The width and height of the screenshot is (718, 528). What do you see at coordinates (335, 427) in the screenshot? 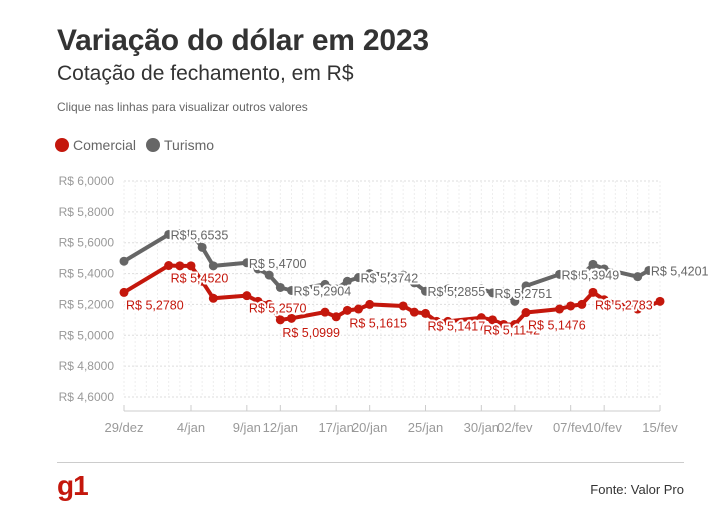
I see `x-tick-label: 17/jan` at bounding box center [335, 427].